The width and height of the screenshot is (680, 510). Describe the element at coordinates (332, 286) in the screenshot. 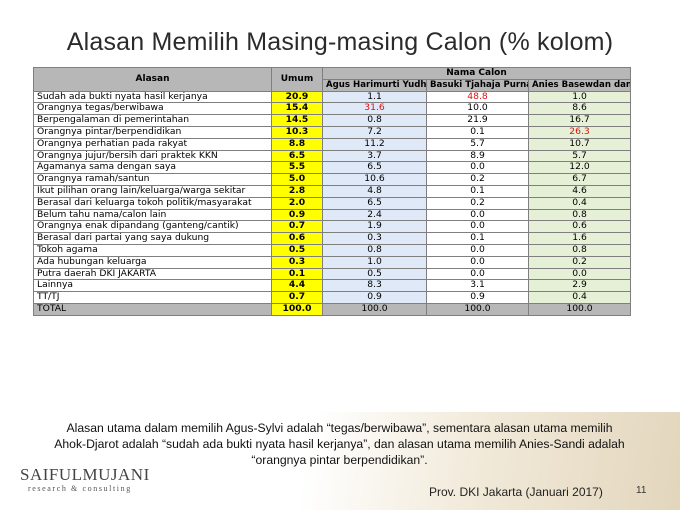

I see `table-row: Lainnya 4.4 8.3 3.1 2.9` at that location.